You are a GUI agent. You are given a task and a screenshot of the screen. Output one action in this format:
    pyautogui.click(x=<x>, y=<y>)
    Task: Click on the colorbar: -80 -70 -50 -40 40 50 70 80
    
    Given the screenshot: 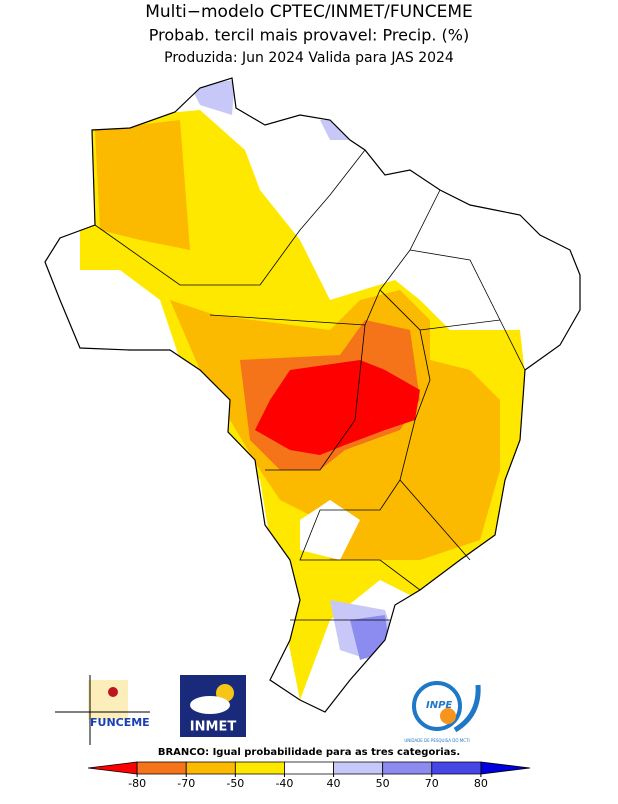 What is the action you would take?
    pyautogui.click(x=309, y=775)
    